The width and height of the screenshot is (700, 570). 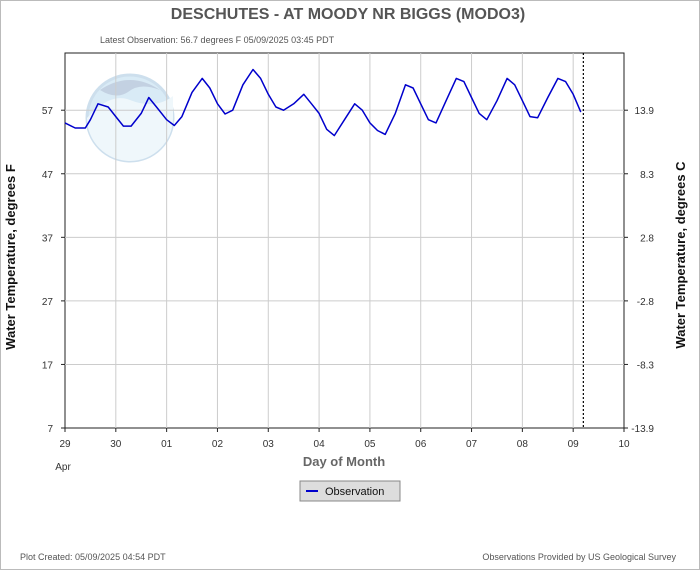 I want to click on legend: Observation, so click(x=350, y=491).